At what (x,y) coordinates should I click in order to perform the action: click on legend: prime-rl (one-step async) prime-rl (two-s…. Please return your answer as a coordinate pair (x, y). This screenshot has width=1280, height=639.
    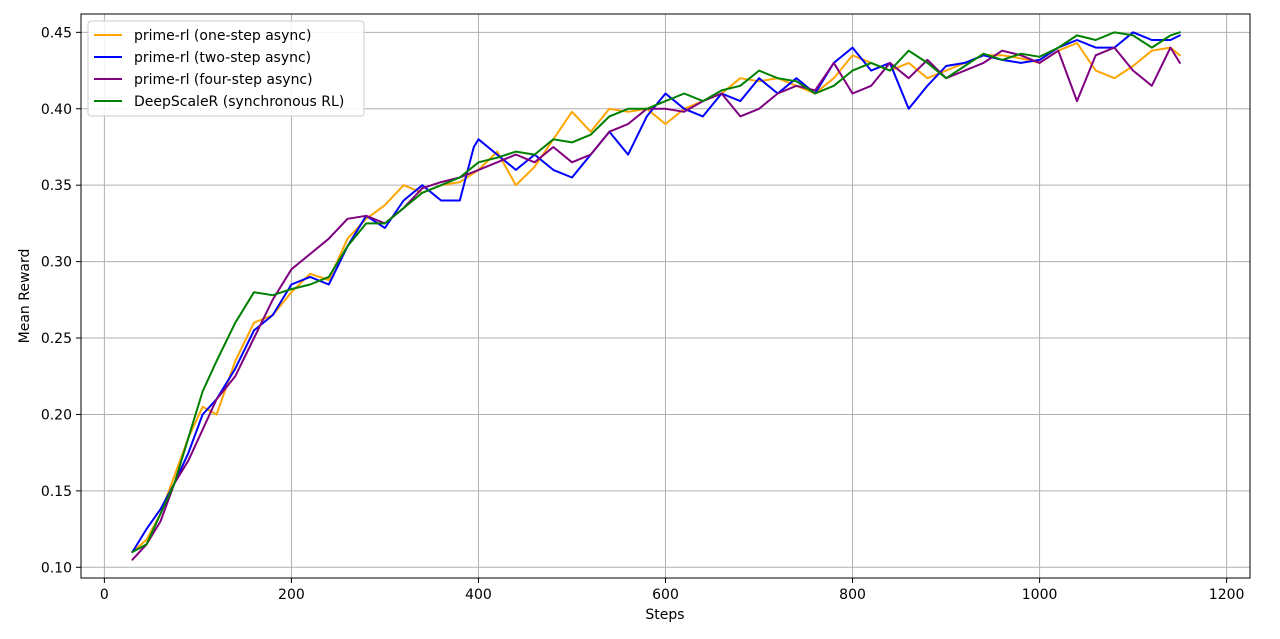
    Looking at the image, I should click on (226, 68).